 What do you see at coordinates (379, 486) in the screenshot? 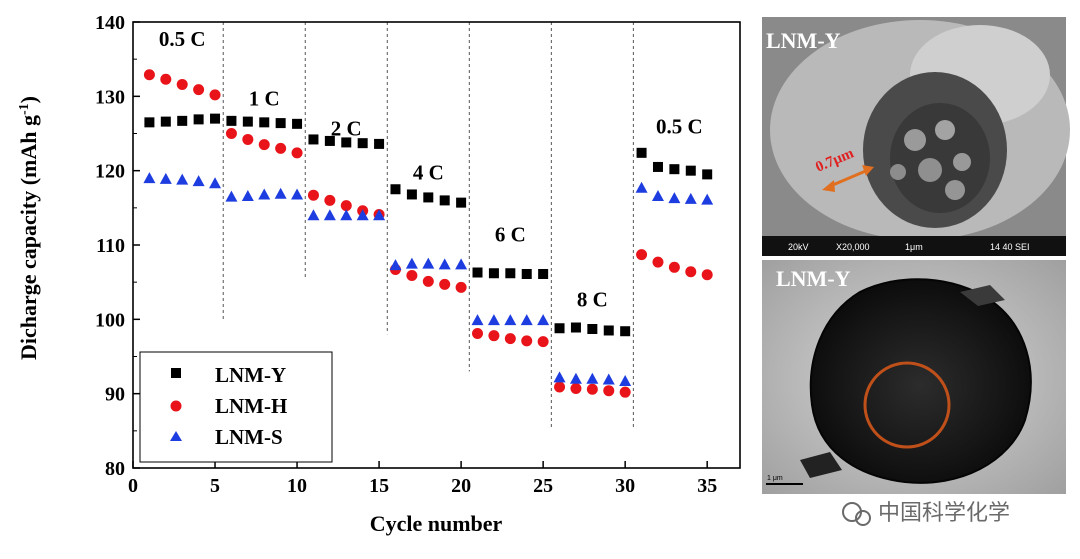
I see `x-tick-label: 15` at bounding box center [379, 486].